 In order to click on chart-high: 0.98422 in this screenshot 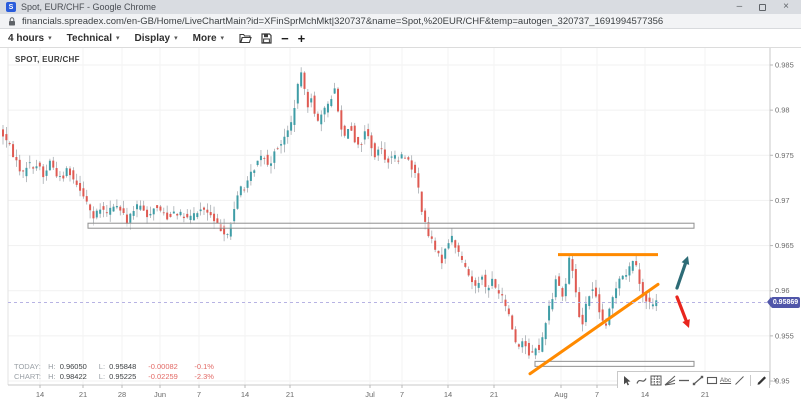, I will do `click(73, 376)`.